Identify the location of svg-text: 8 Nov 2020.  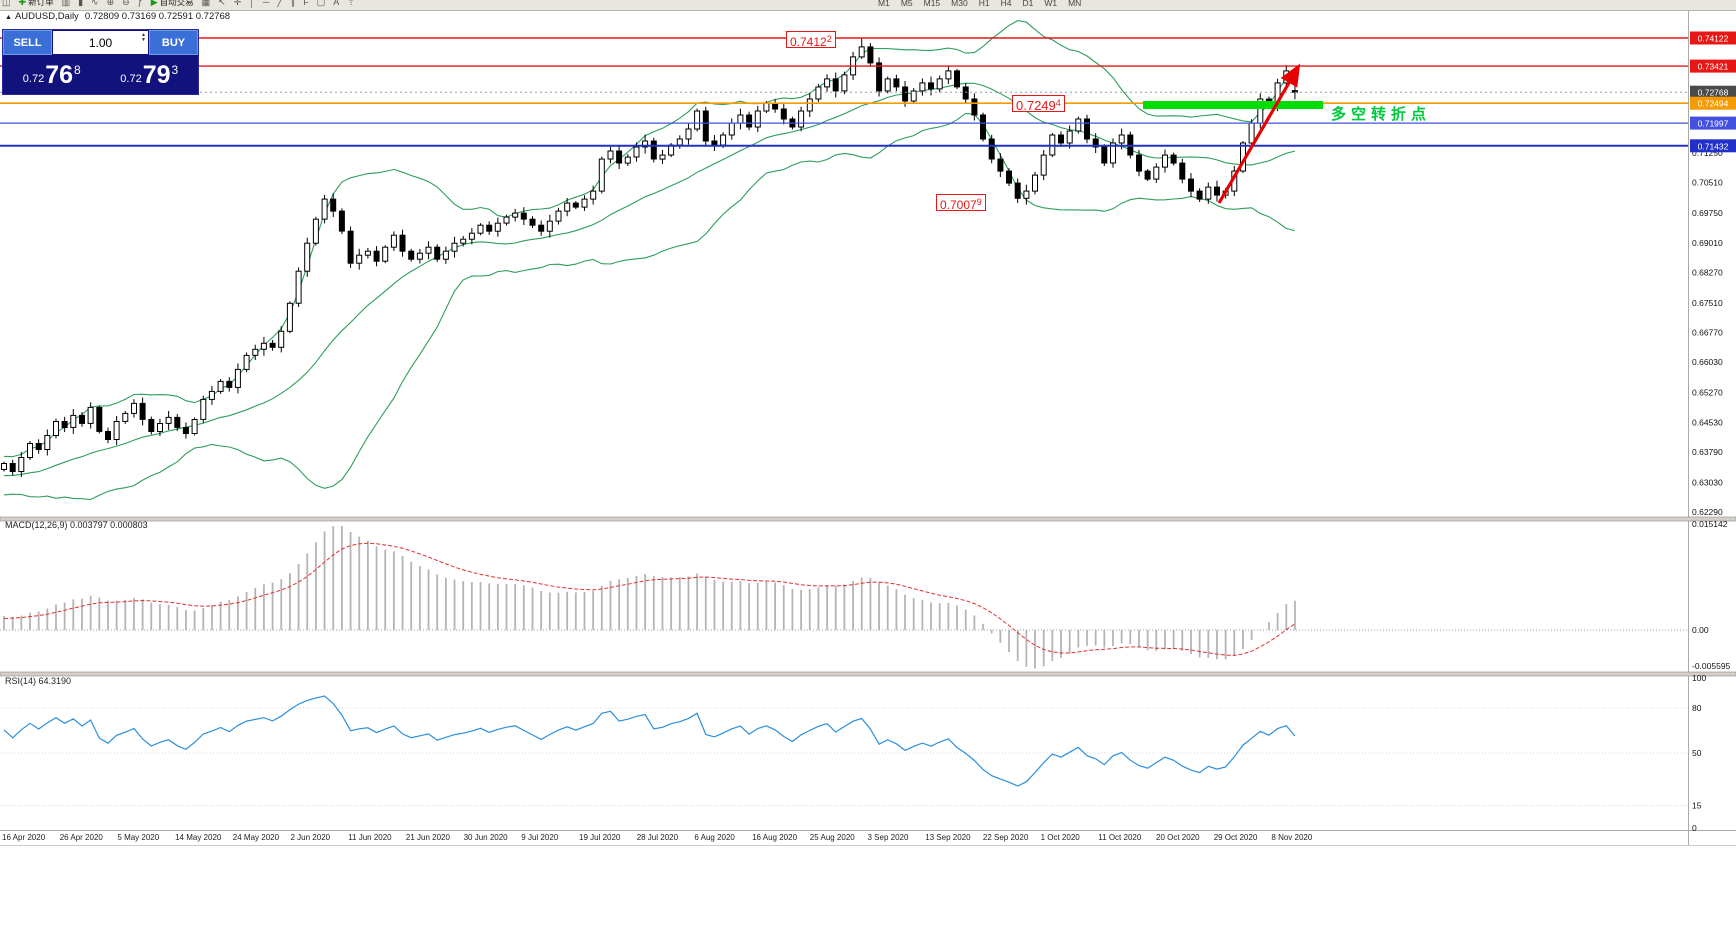
(1291, 837).